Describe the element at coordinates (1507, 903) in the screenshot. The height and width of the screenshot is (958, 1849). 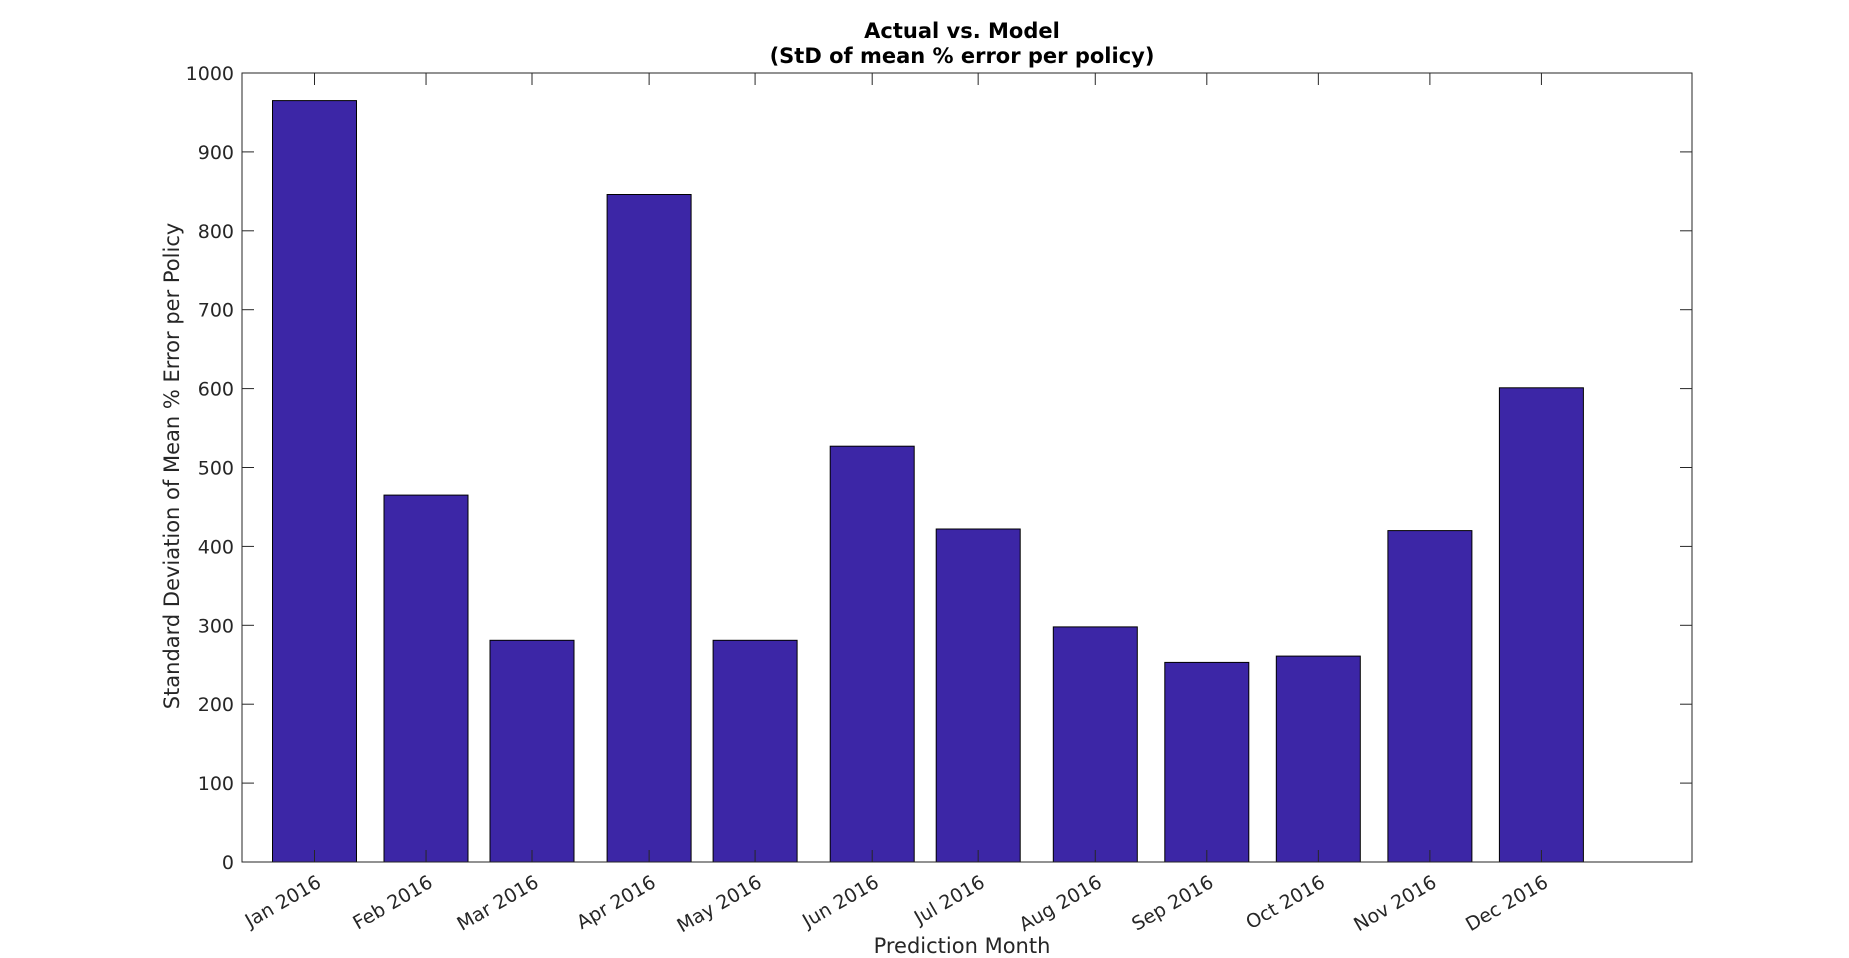
I see `x-tick-label: Dec 2016` at that location.